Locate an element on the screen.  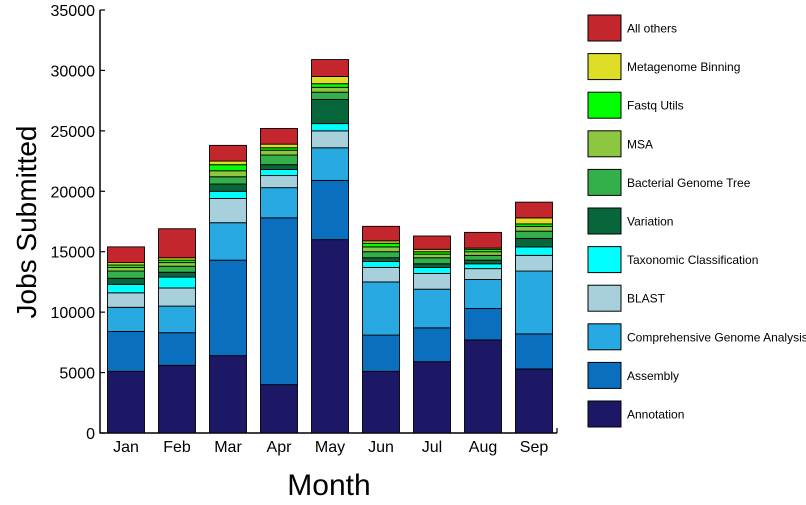
legend-item-fastq-utils: Fastq Utils is located at coordinates (635, 105).